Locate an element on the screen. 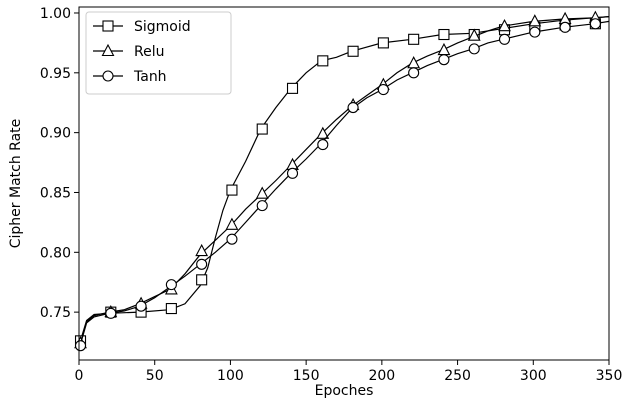 This screenshot has height=398, width=626. y-tick-label: 0.95 is located at coordinates (55, 74).